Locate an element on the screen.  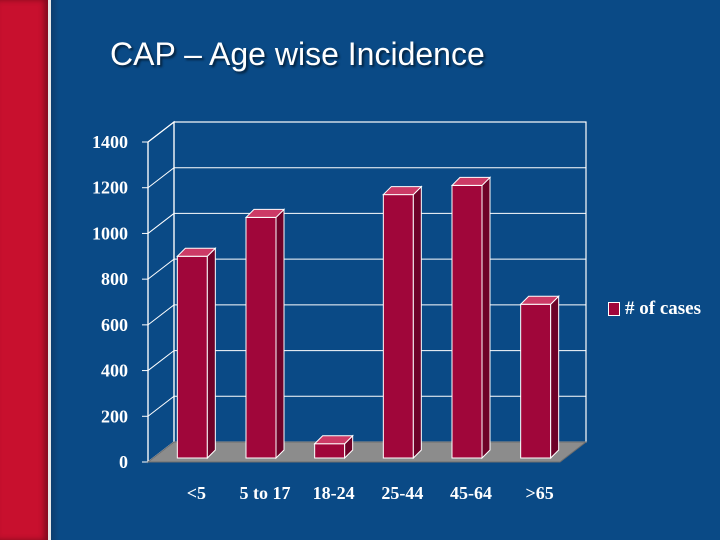
y-tick-label: 600 is located at coordinates (114, 325).